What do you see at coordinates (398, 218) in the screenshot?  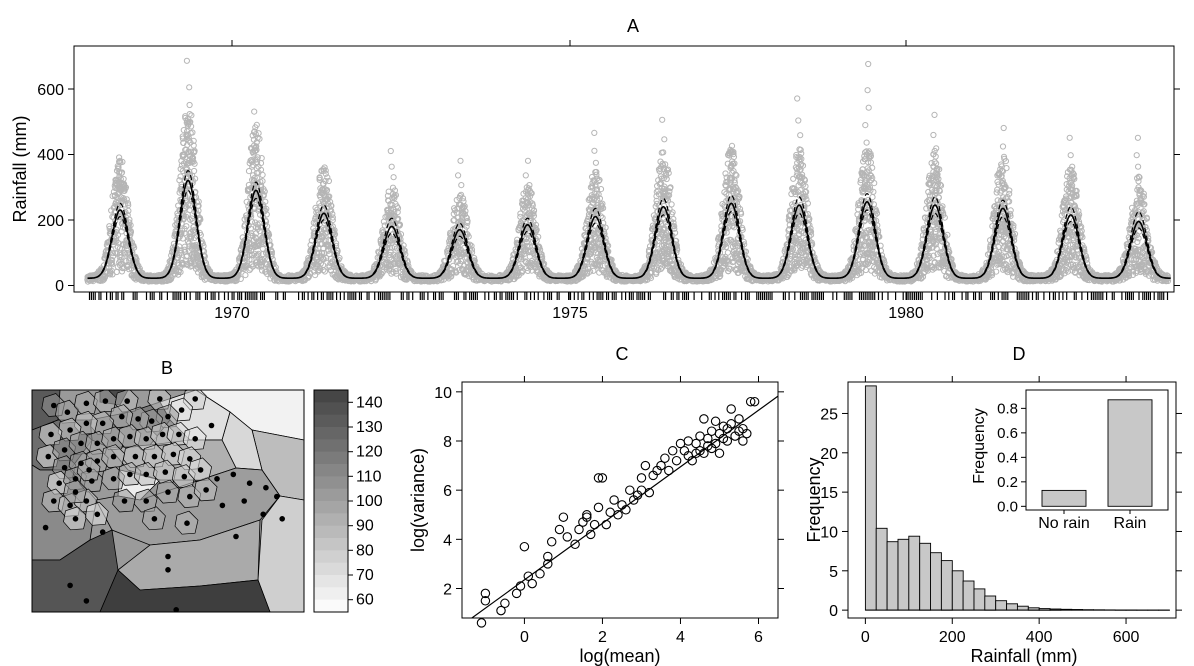 I see `panel-a-point-1905` at bounding box center [398, 218].